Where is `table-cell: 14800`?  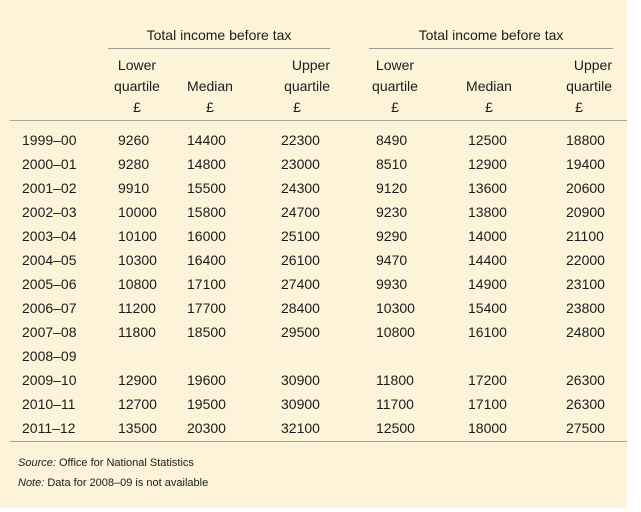 table-cell: 14800 is located at coordinates (206, 164).